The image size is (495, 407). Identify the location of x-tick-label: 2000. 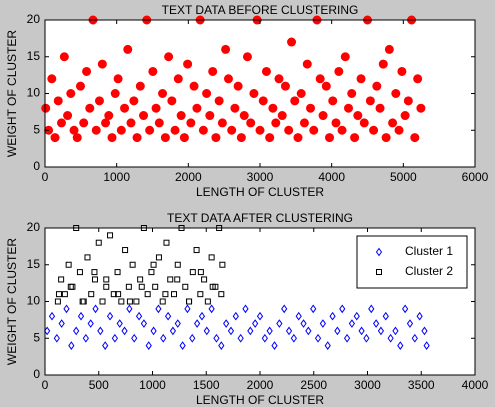
(188, 177).